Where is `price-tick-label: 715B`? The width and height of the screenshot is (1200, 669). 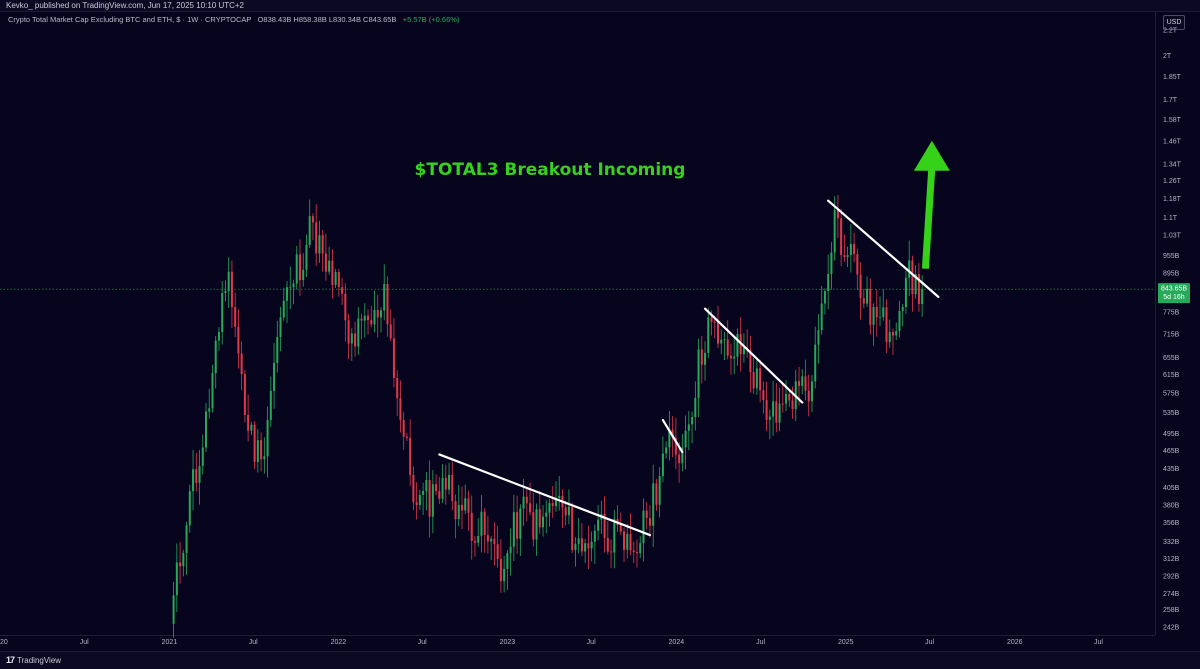 price-tick-label: 715B is located at coordinates (1171, 334).